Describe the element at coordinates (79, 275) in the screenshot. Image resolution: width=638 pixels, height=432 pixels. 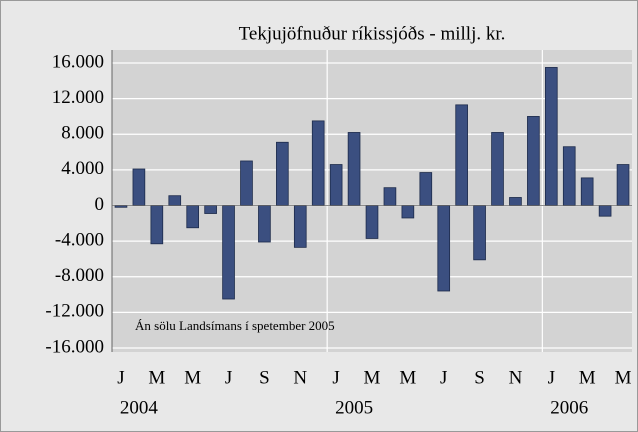
I see `y-tick-label: -8.000` at that location.